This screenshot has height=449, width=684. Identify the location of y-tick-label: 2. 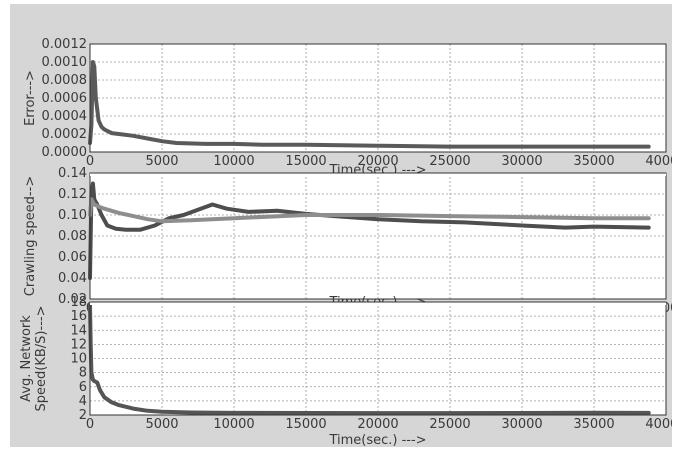
(83, 415).